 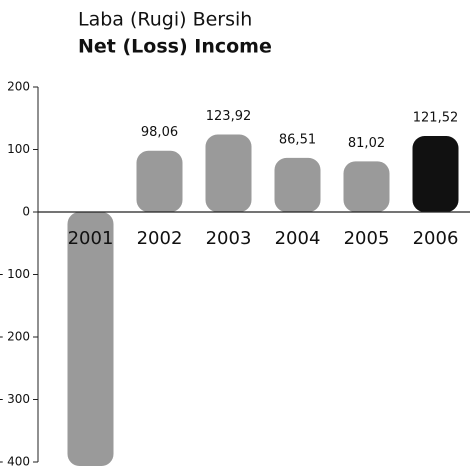 I want to click on x-tick-label: 2002, so click(x=160, y=238).